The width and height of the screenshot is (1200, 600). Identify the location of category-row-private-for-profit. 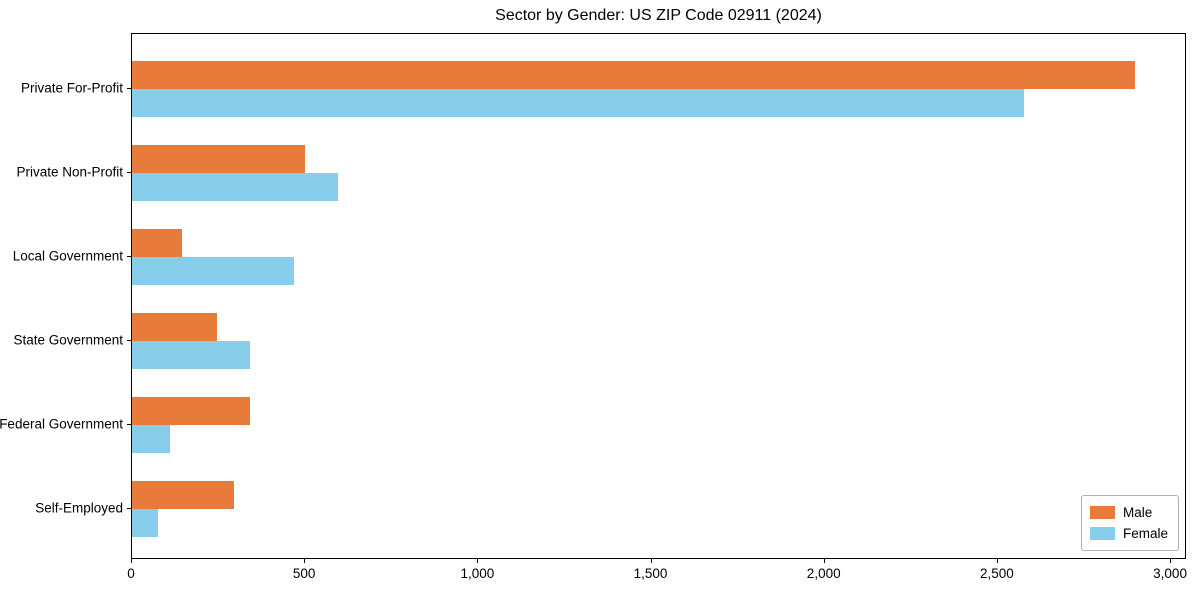
(658, 89).